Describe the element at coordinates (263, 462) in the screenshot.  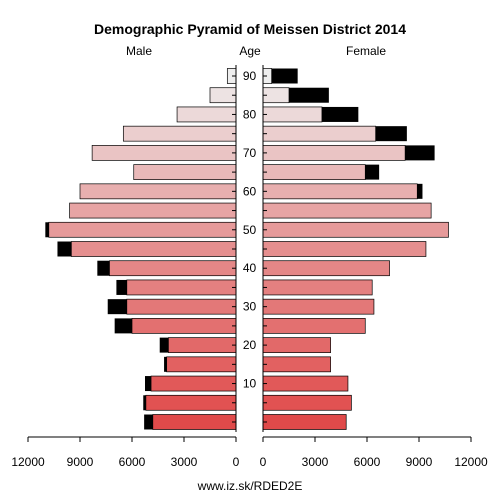
I see `female-x-tick-label: 0` at that location.